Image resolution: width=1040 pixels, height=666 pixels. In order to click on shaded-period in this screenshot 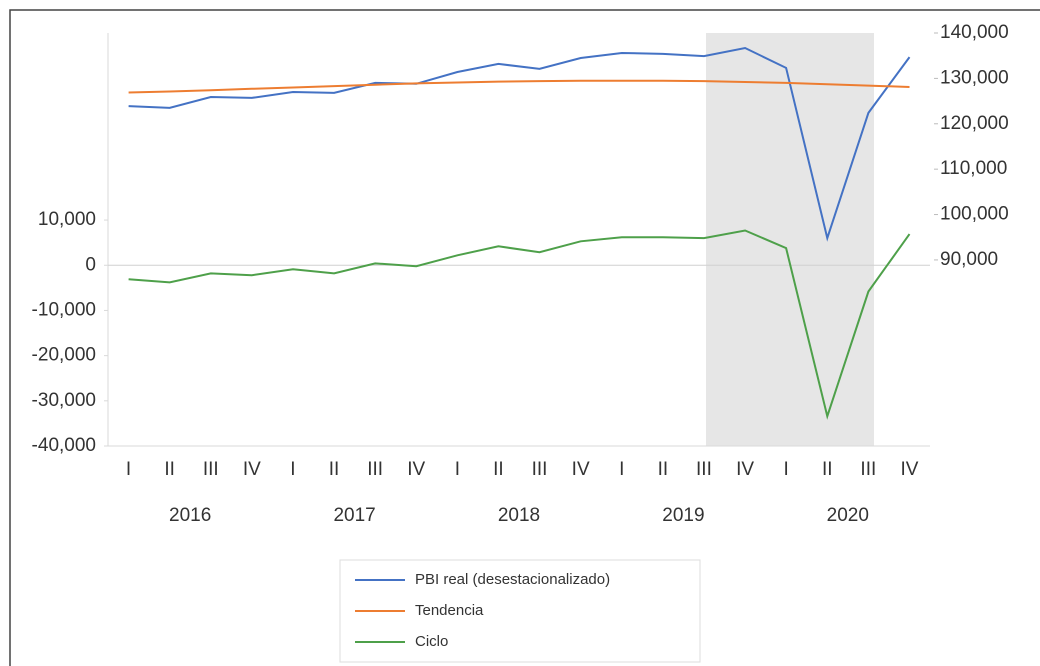, I will do `click(790, 239)`.